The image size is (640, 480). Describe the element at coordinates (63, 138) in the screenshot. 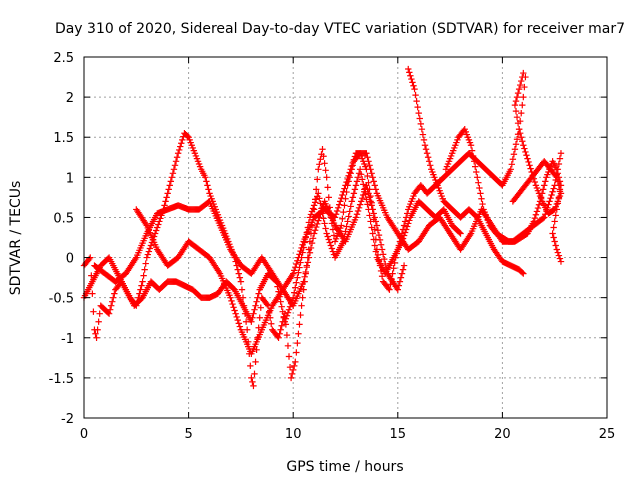

I see `y-tick-label: 1.5` at that location.